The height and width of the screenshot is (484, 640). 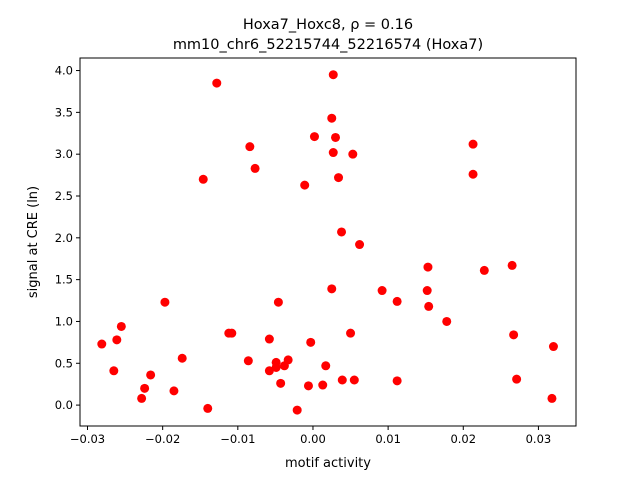 What do you see at coordinates (33, 242) in the screenshot?
I see `y-axis-label: signal at CRE (ln)` at bounding box center [33, 242].